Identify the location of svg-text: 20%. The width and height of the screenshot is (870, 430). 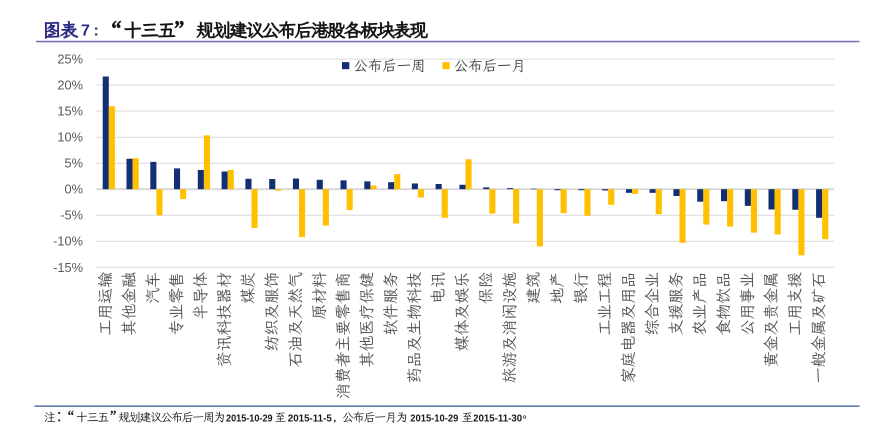
(70, 85).